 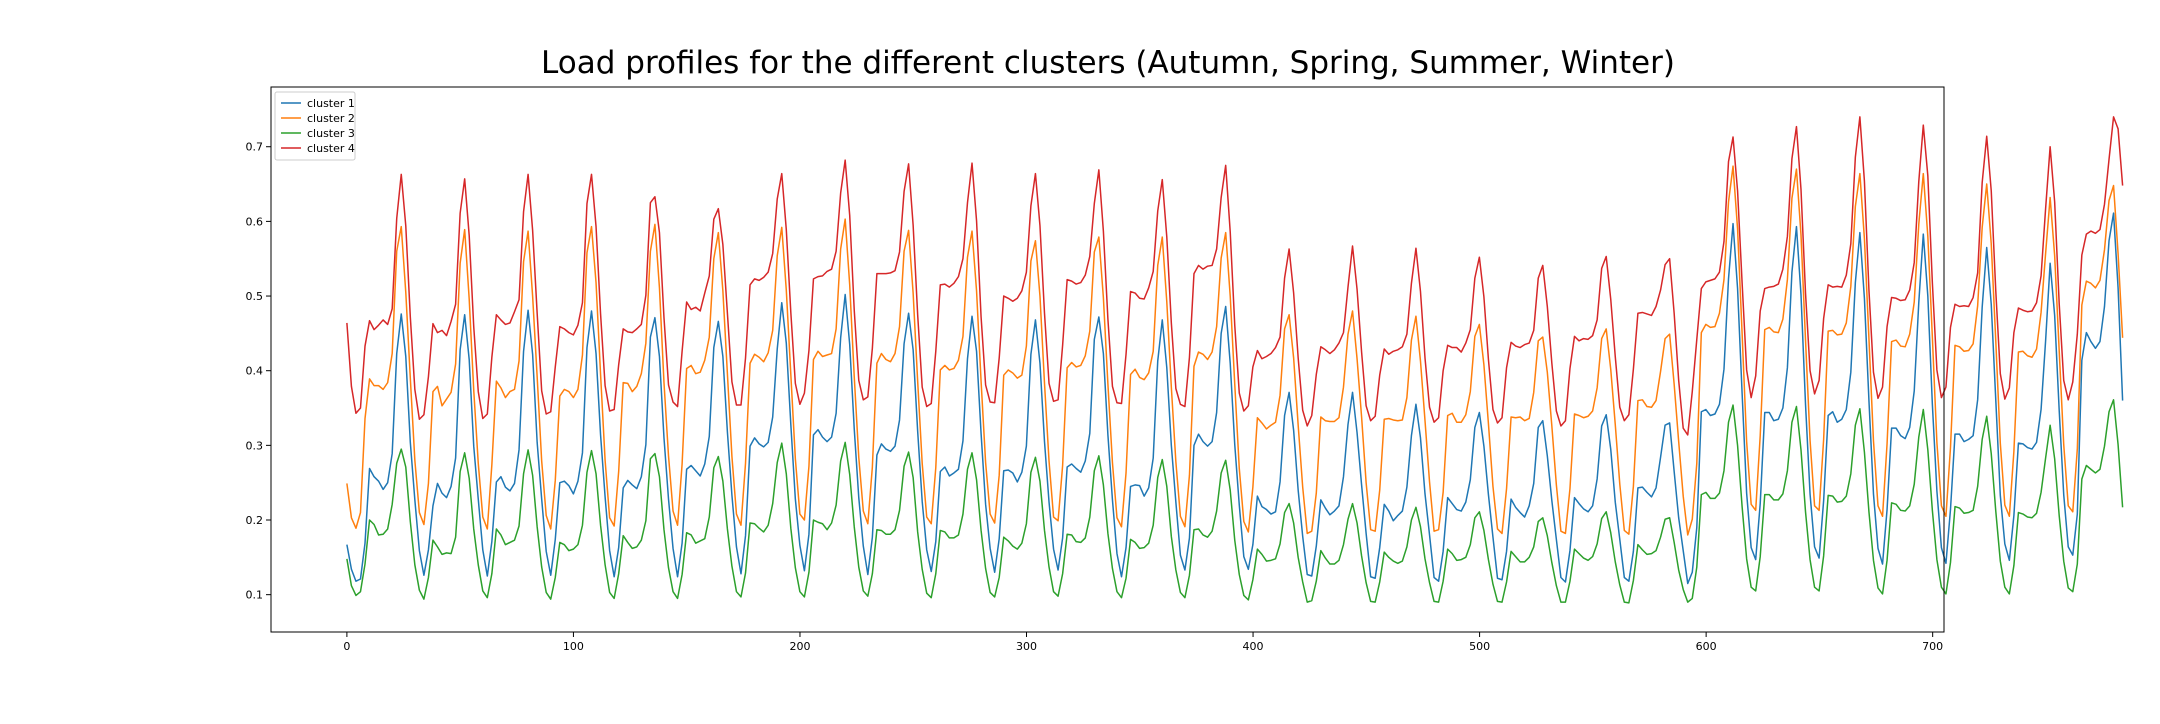 I want to click on x-tick-label: 0, so click(x=346, y=646).